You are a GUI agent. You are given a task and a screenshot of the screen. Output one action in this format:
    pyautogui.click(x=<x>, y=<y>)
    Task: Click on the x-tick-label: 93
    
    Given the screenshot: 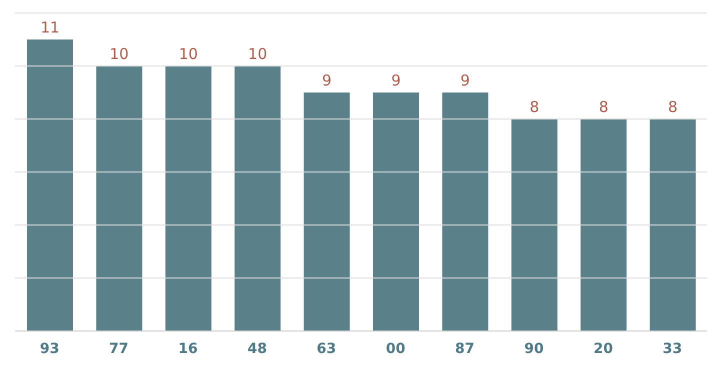 What is the action you would take?
    pyautogui.click(x=50, y=348)
    